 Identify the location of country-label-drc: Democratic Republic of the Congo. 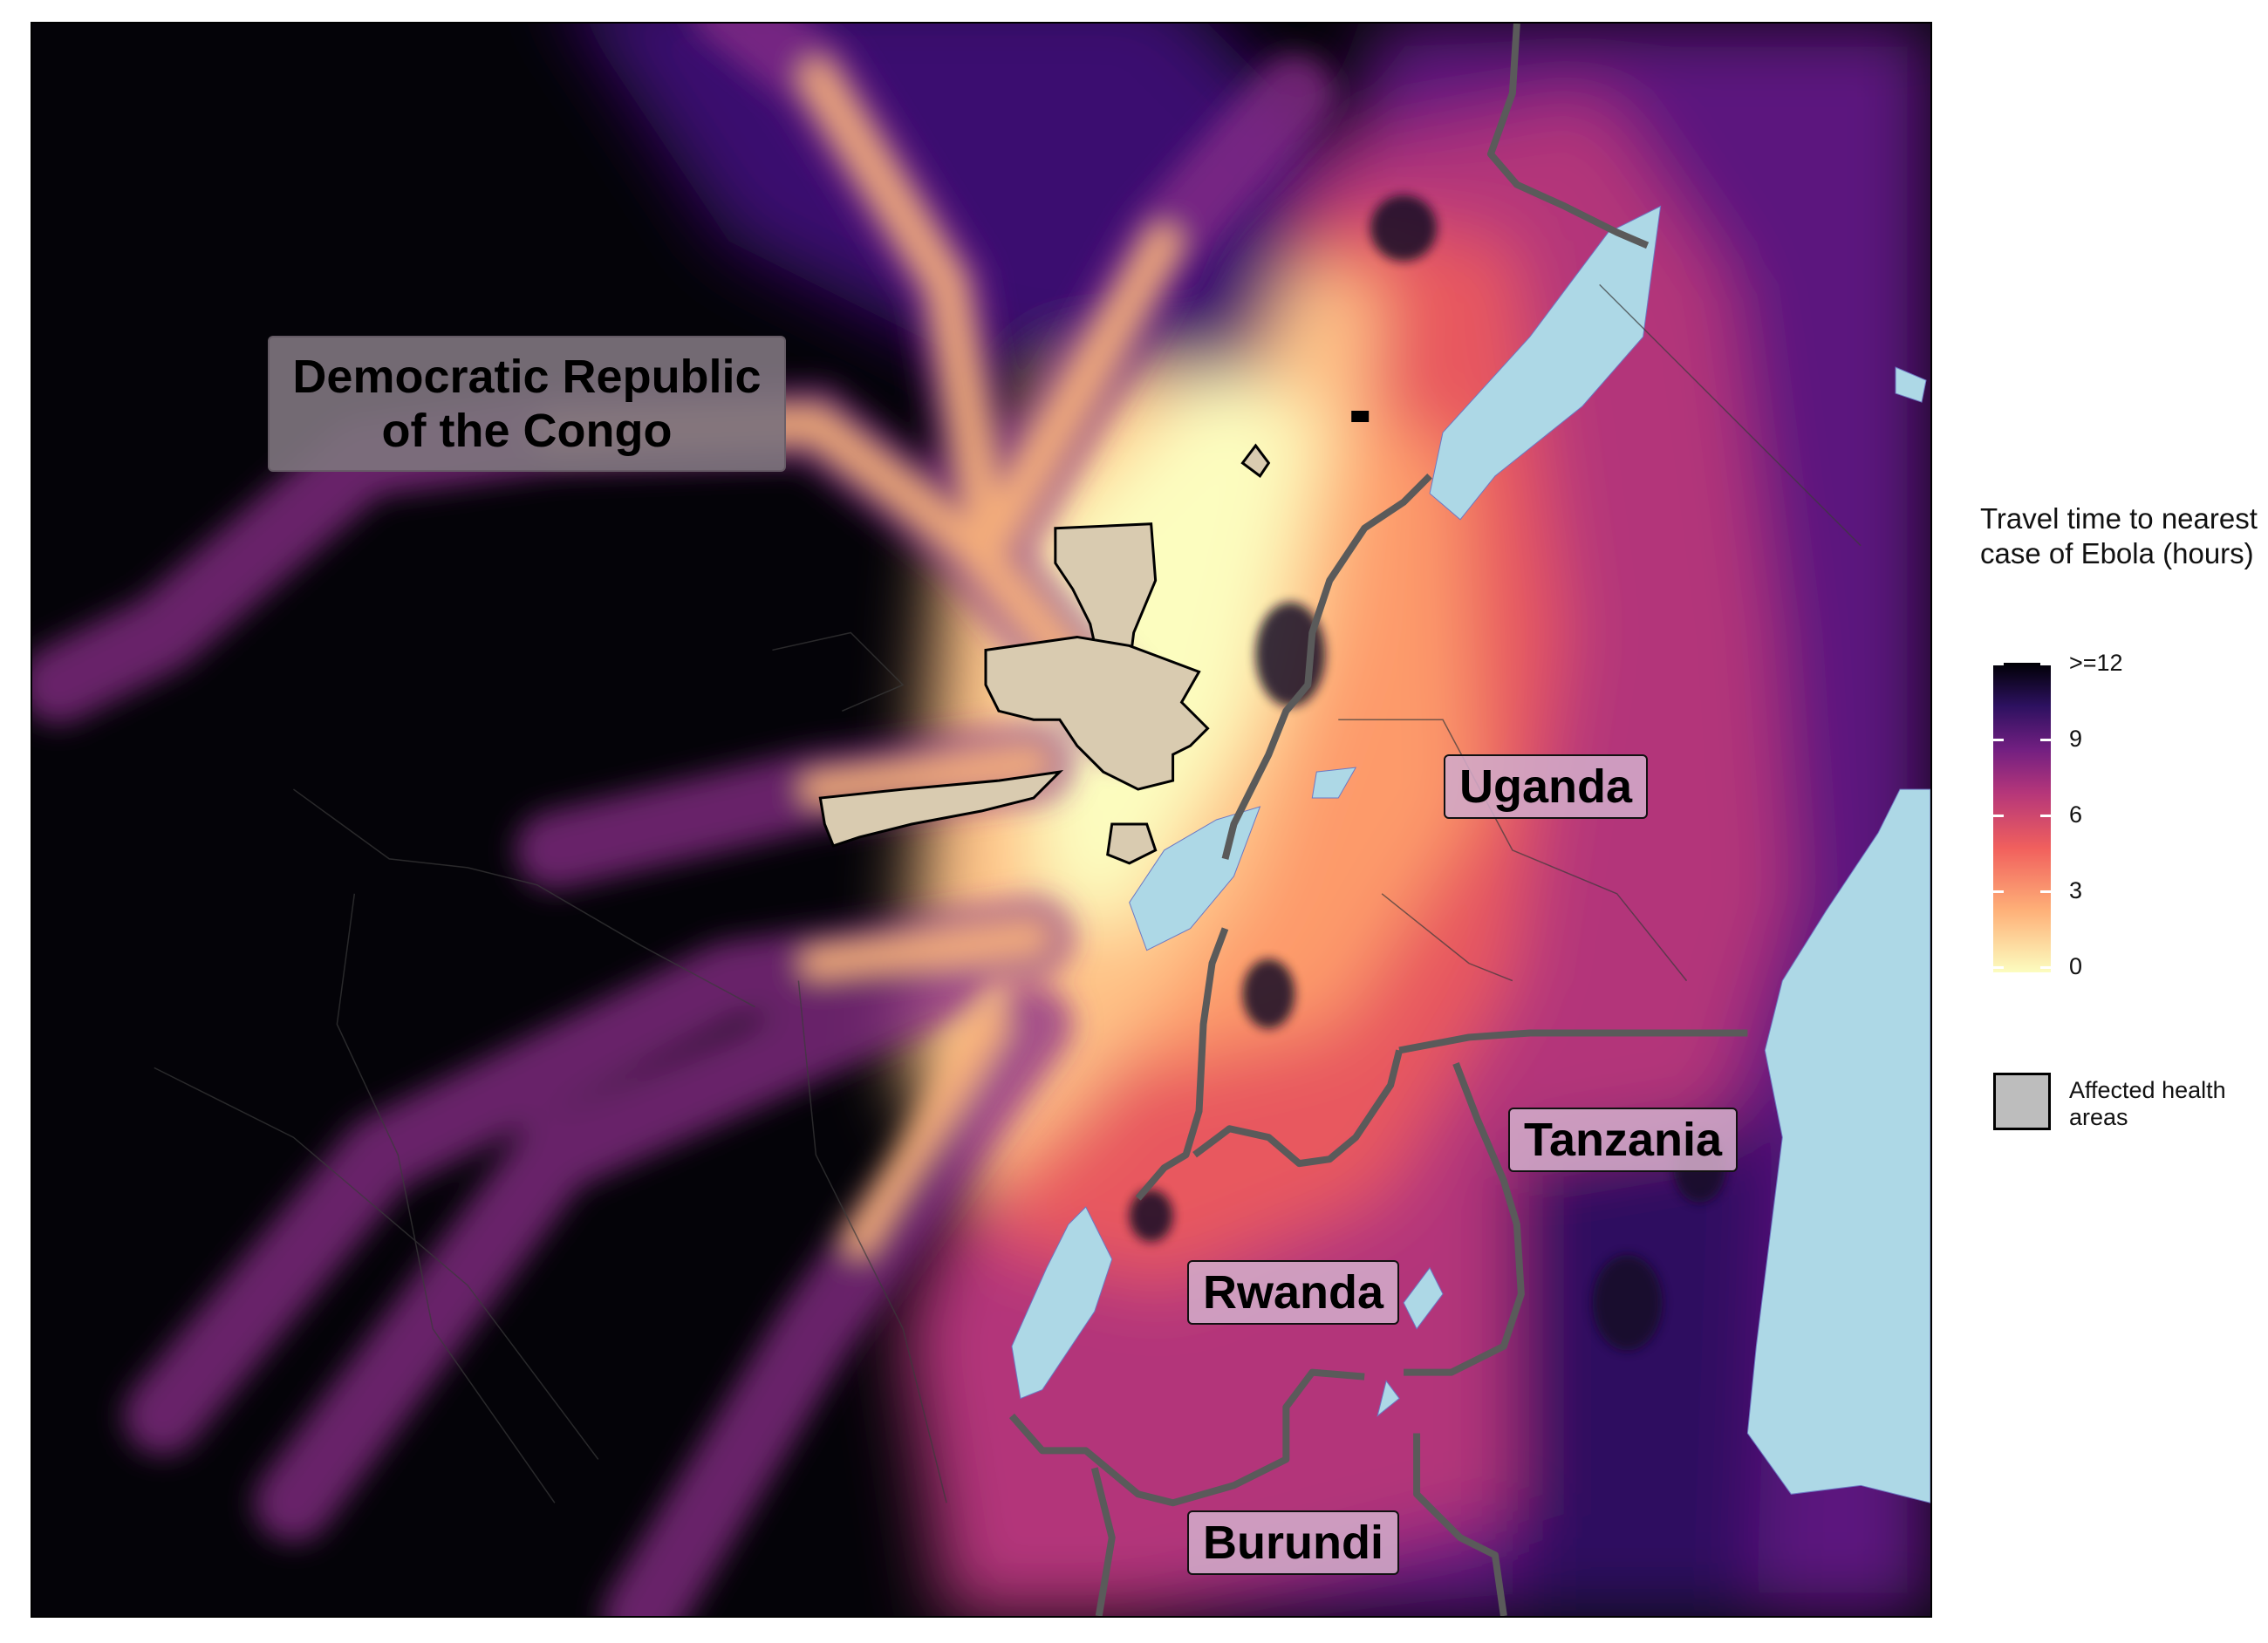
(527, 404).